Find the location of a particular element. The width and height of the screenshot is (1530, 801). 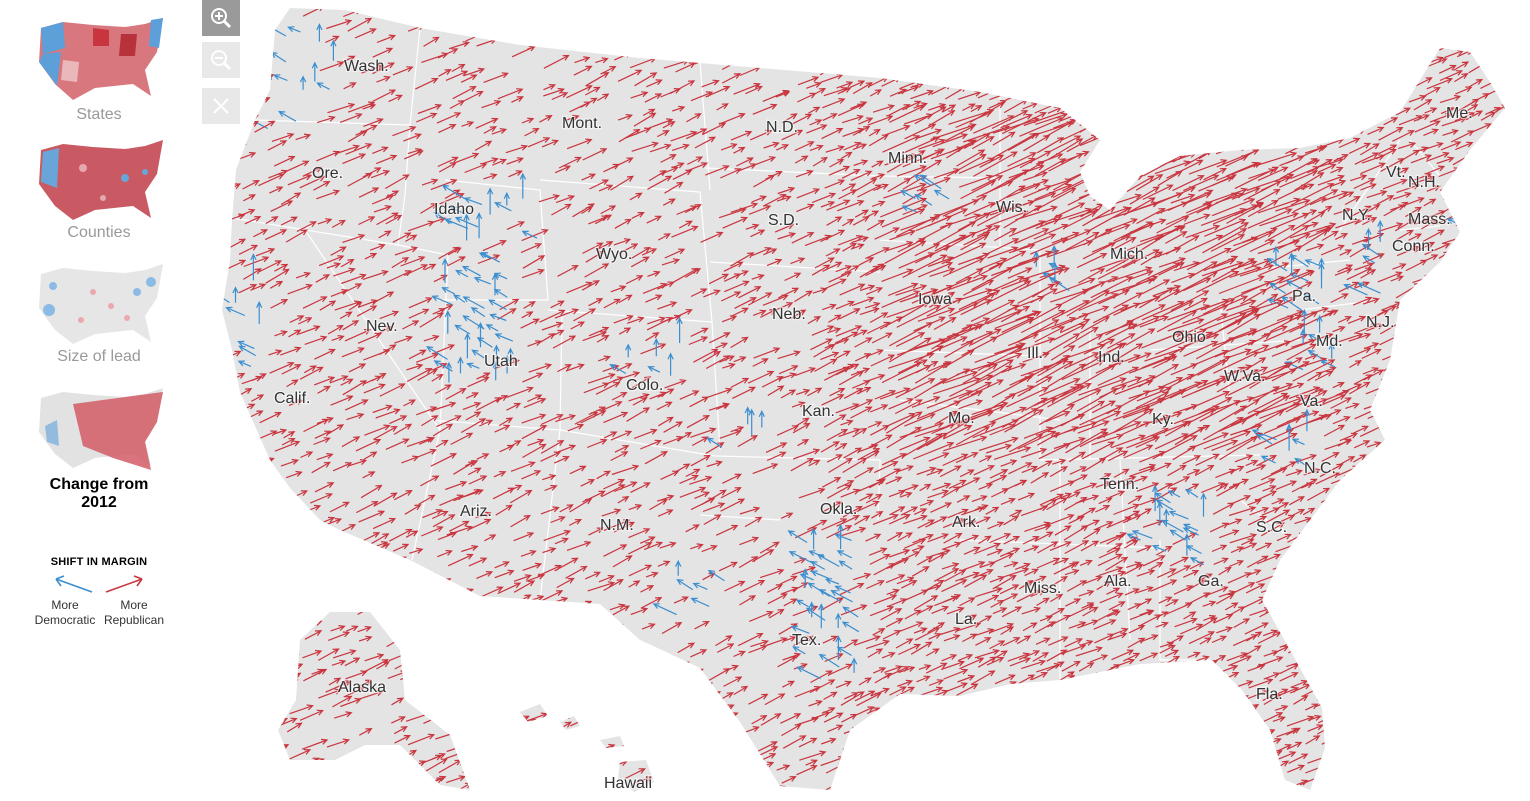

zoom-in-button is located at coordinates (221, 18).